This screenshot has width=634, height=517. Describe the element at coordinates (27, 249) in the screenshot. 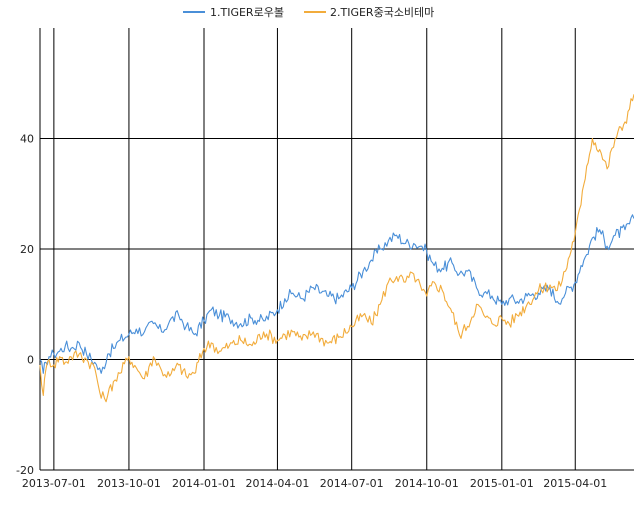

I see `y-tick-label: 20` at that location.